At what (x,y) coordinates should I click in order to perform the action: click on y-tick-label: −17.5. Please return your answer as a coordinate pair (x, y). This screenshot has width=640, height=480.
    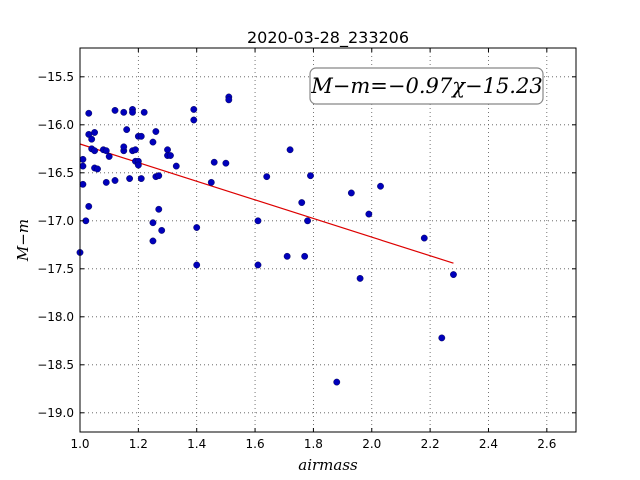
    Looking at the image, I should click on (55, 269).